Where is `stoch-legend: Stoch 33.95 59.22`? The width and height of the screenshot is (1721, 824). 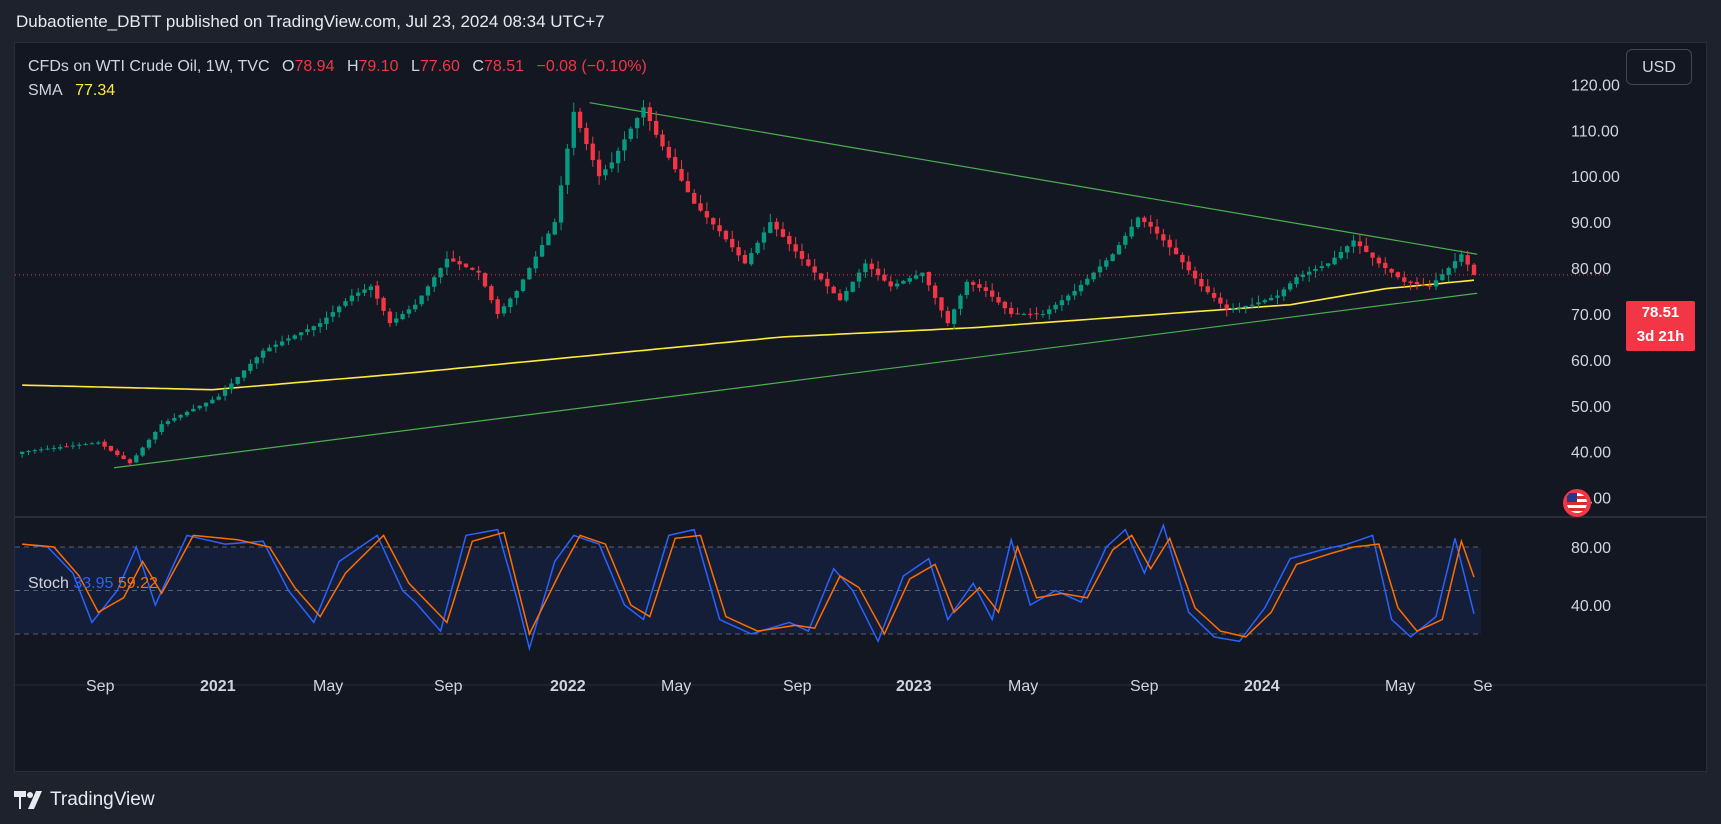
stoch-legend: Stoch 33.95 59.22 is located at coordinates (93, 584).